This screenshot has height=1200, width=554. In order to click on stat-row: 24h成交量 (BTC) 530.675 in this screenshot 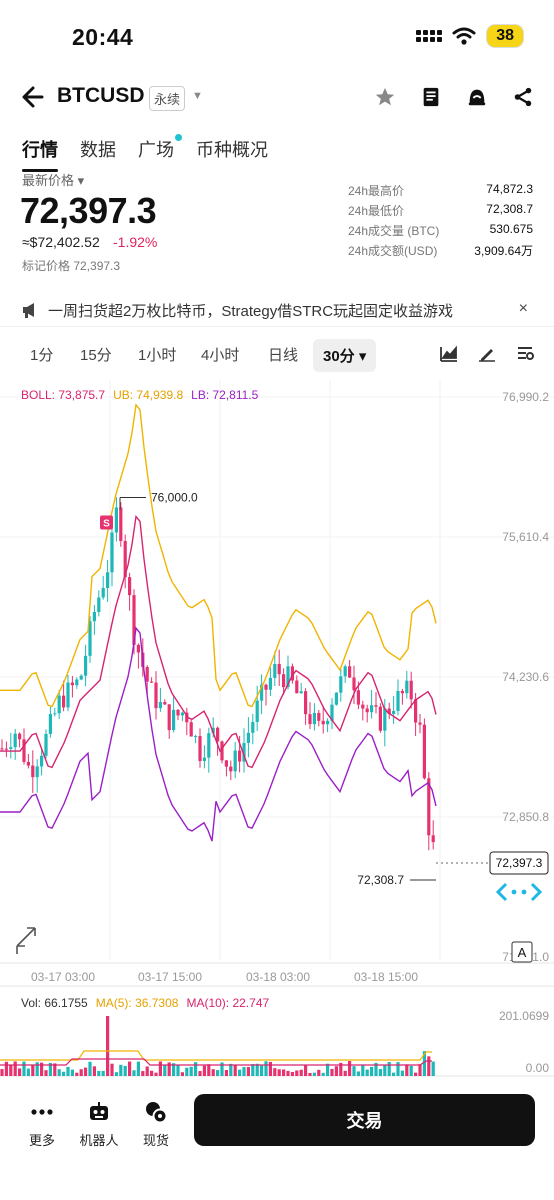, I will do `click(440, 232)`.